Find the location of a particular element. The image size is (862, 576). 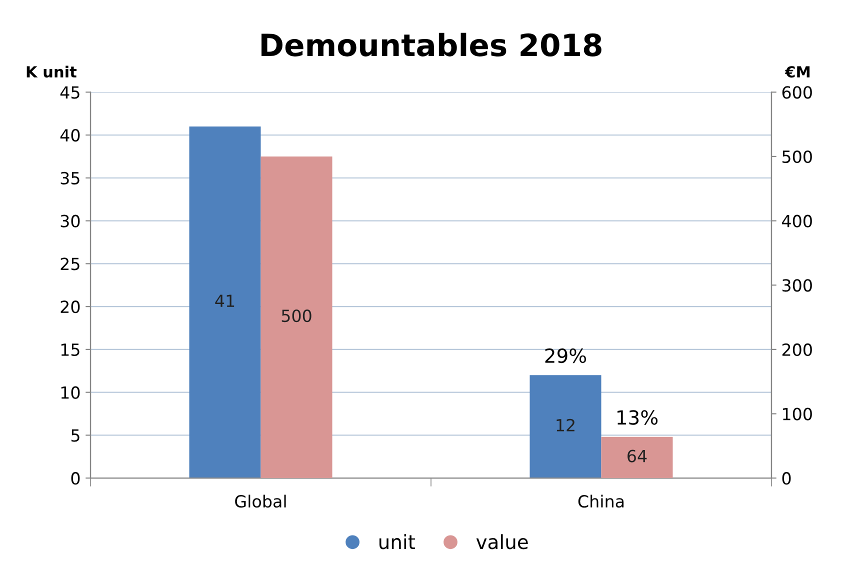

data-label: 41 is located at coordinates (224, 300).